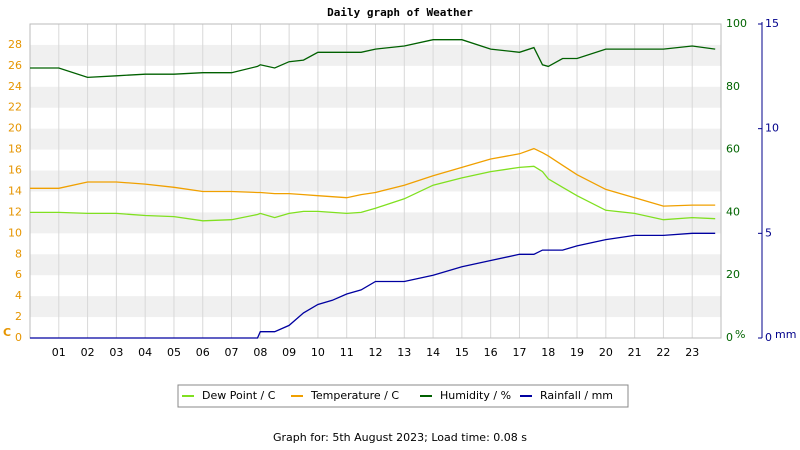 The image size is (800, 450). I want to click on y-tick-label: 18, so click(15, 149).